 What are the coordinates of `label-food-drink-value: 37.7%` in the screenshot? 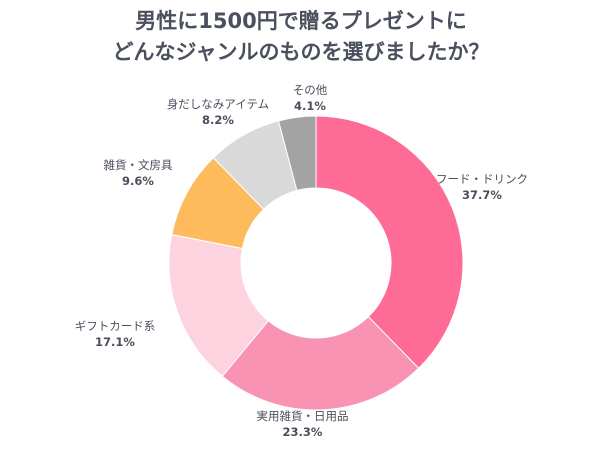 It's located at (482, 195).